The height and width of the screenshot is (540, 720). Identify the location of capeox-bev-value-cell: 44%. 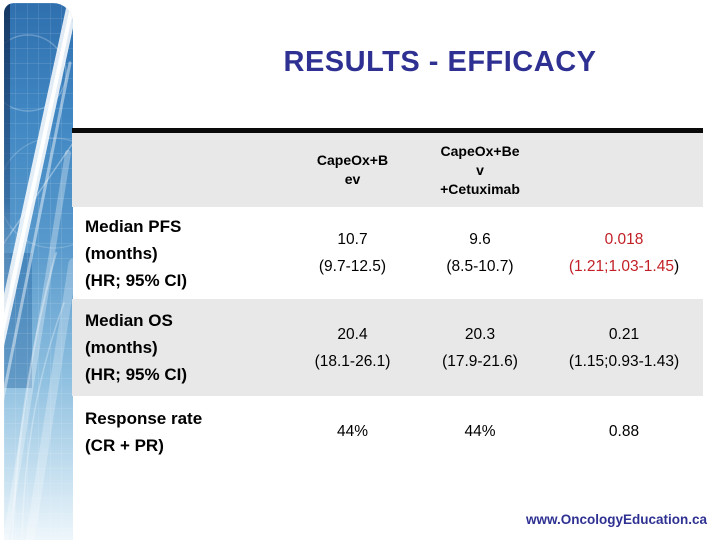
(352, 431).